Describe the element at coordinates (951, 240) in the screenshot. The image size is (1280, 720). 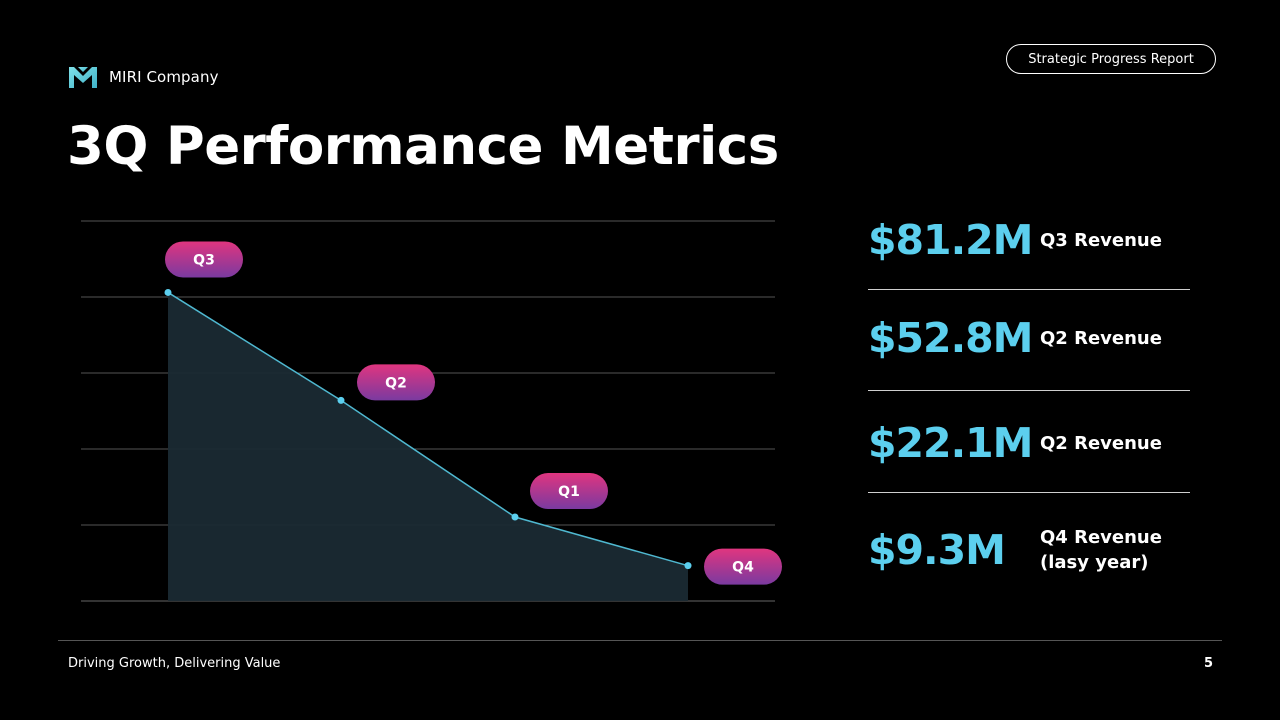
I see `stat-value: $81.2M` at that location.